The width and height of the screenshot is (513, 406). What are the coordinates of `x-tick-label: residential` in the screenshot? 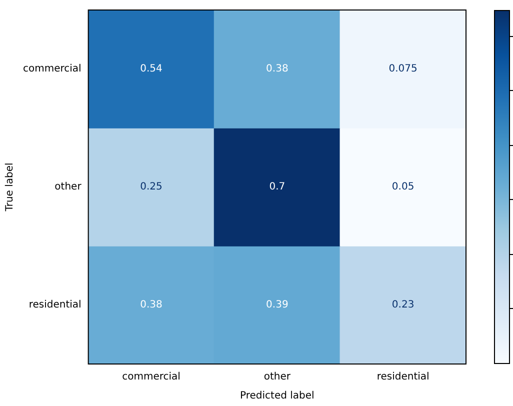 It's located at (403, 377).